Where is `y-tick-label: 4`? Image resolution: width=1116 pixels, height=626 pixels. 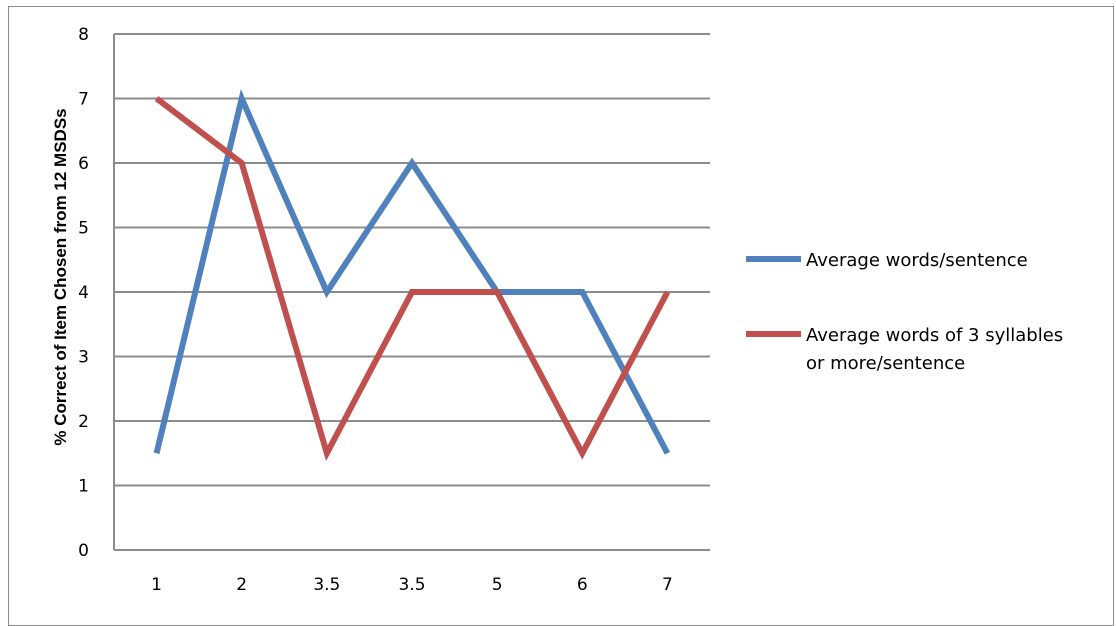 y-tick-label: 4 is located at coordinates (83, 293).